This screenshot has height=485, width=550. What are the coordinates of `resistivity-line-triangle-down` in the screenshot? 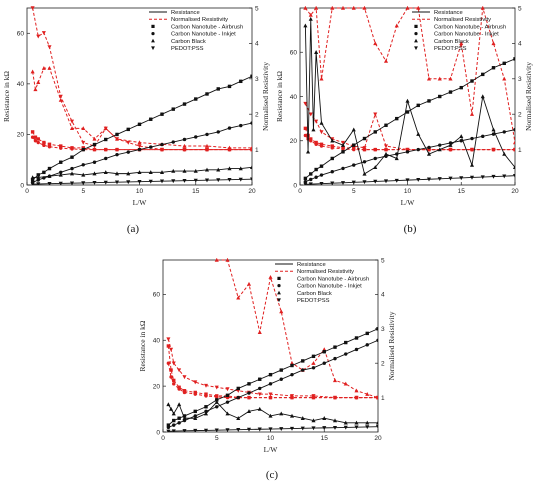 It's located at (409, 127).